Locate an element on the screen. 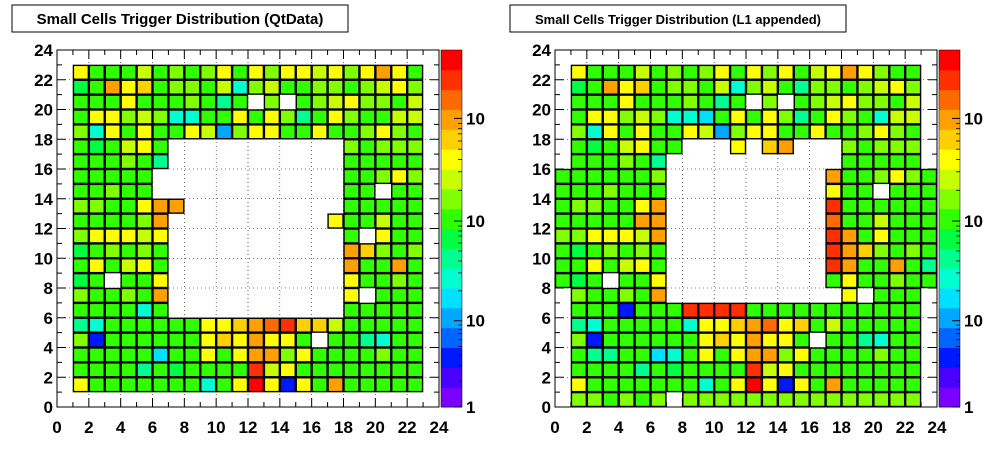  z-tick-label: 10 is located at coordinates (973, 118).